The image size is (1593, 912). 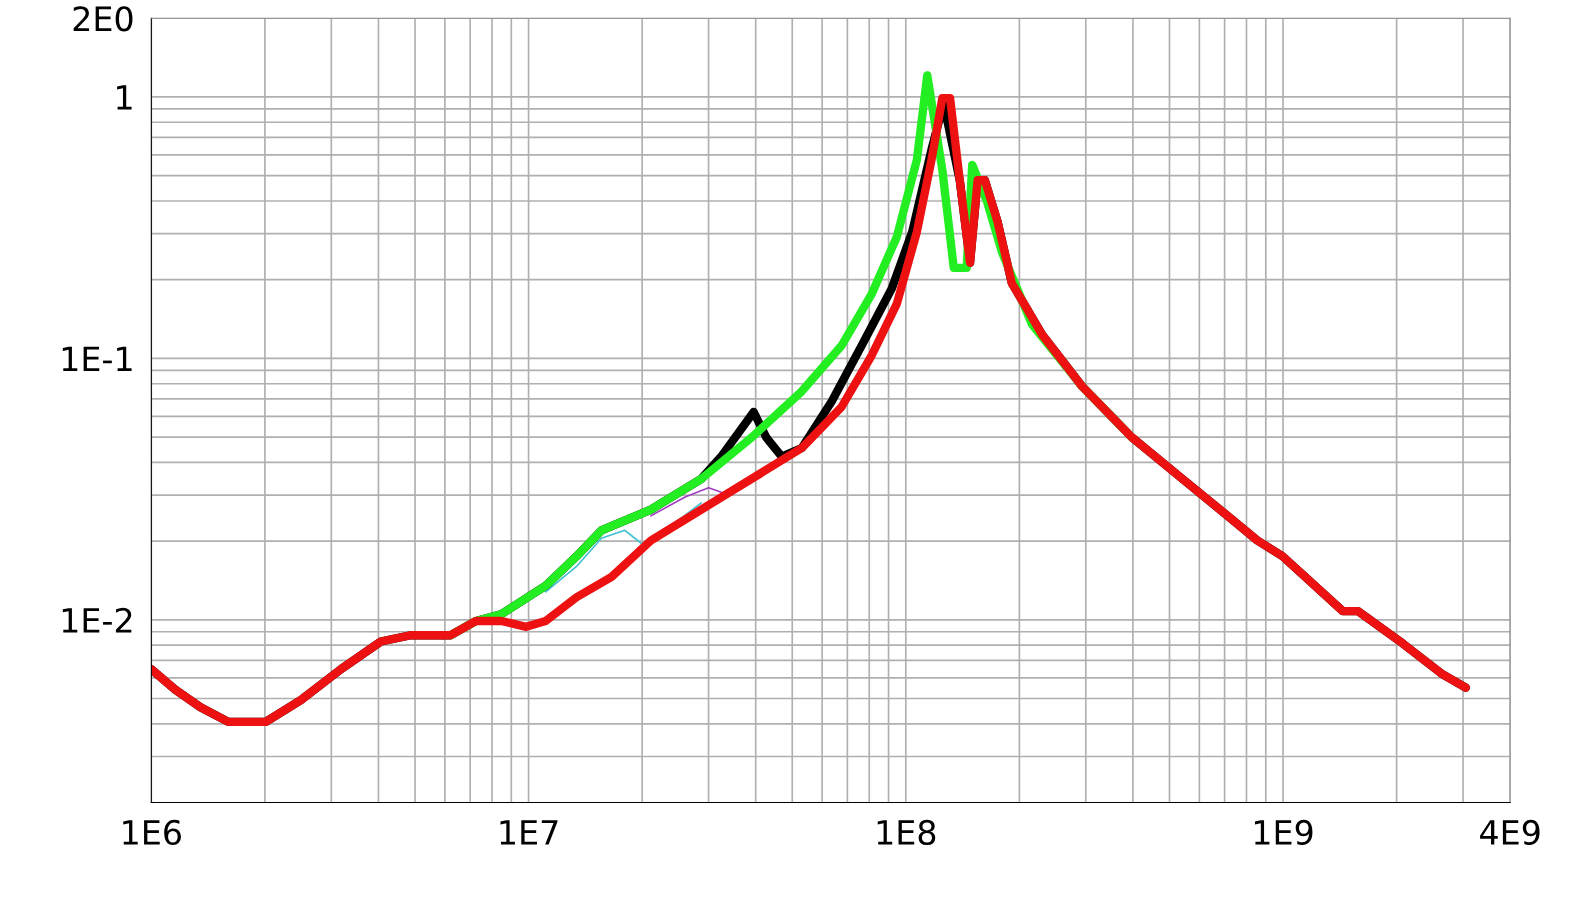 I want to click on y-tick-label: 1E-1, so click(x=97, y=359).